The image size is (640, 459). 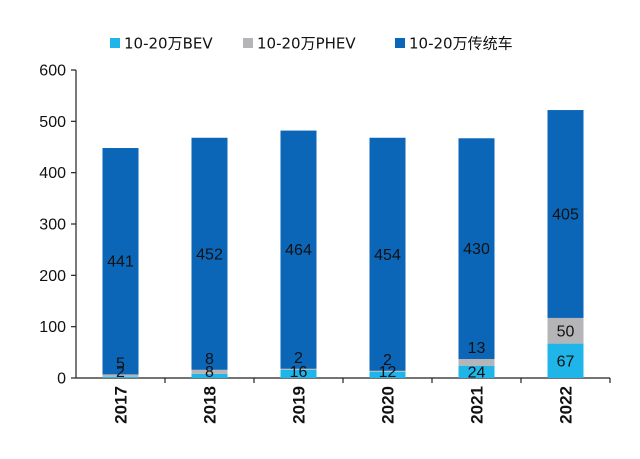 What do you see at coordinates (566, 405) in the screenshot?
I see `x-tick-label-2022: 2022` at bounding box center [566, 405].